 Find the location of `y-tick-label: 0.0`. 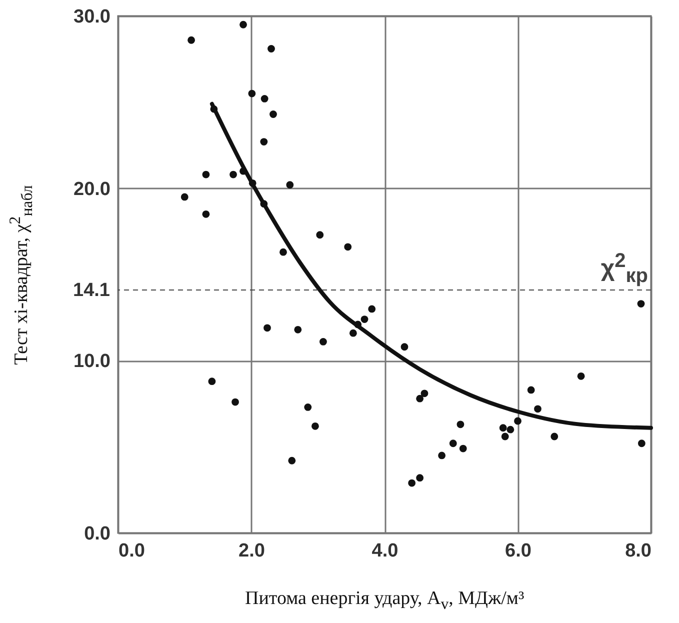

y-tick-label: 0.0 is located at coordinates (97, 534).